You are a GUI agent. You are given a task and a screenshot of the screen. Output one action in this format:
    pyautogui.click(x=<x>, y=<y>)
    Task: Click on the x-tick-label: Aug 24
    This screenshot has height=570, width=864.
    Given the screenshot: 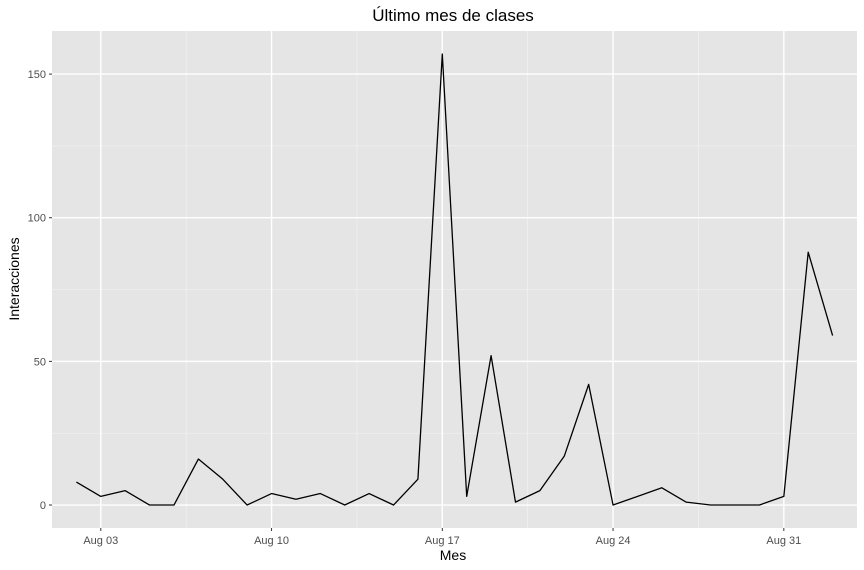 What is the action you would take?
    pyautogui.click(x=613, y=541)
    